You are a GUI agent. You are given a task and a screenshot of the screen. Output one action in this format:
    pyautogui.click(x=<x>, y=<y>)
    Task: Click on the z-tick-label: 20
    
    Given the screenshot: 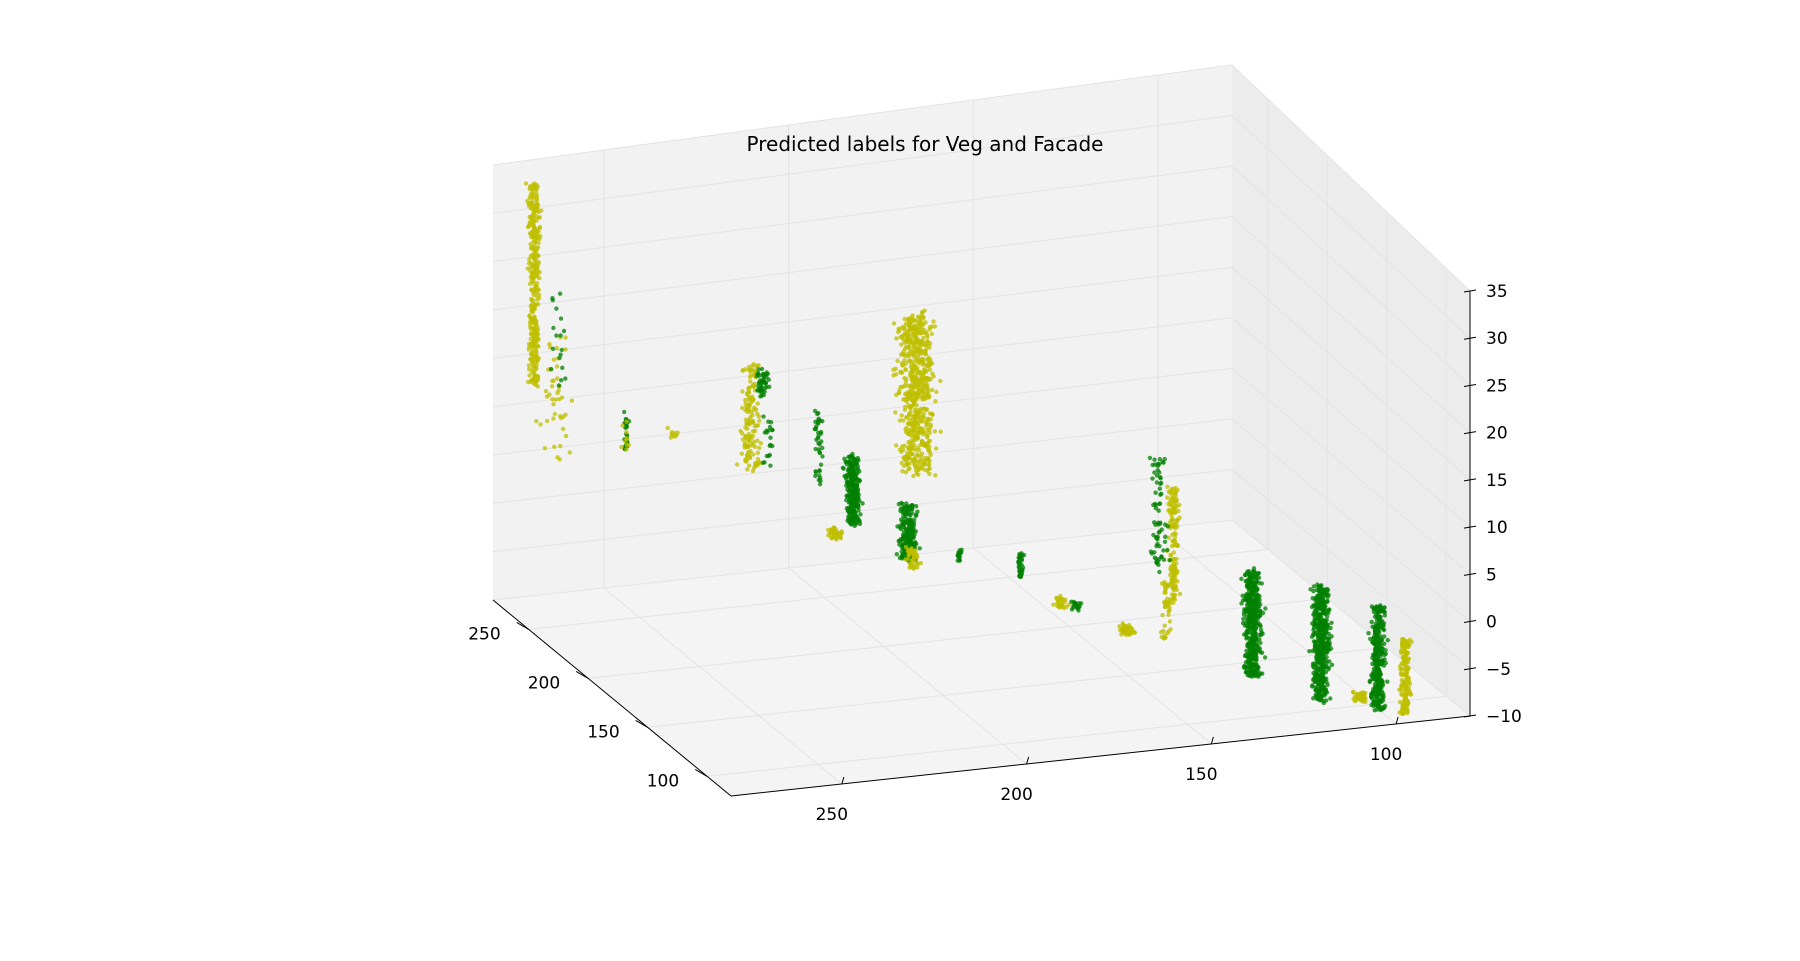 What is the action you would take?
    pyautogui.click(x=1497, y=434)
    